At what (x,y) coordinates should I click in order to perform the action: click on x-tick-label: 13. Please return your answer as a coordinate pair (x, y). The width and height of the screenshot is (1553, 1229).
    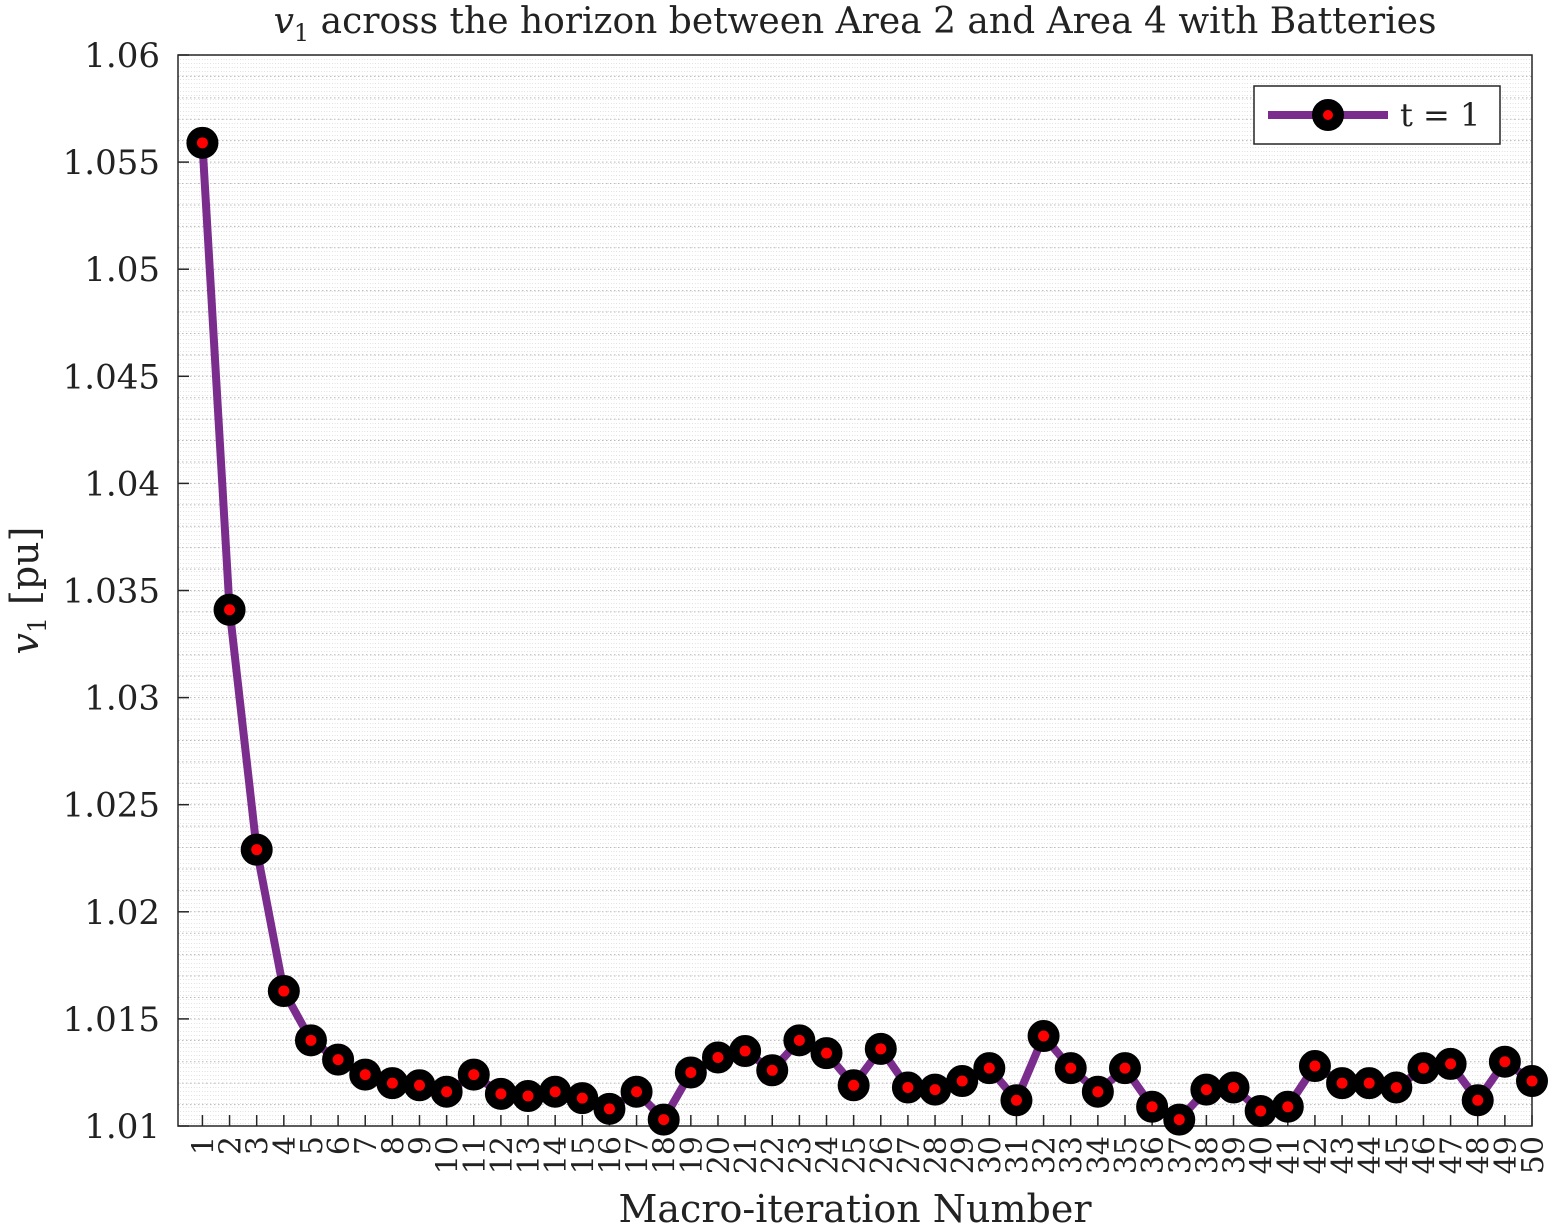
    Looking at the image, I should click on (529, 1155).